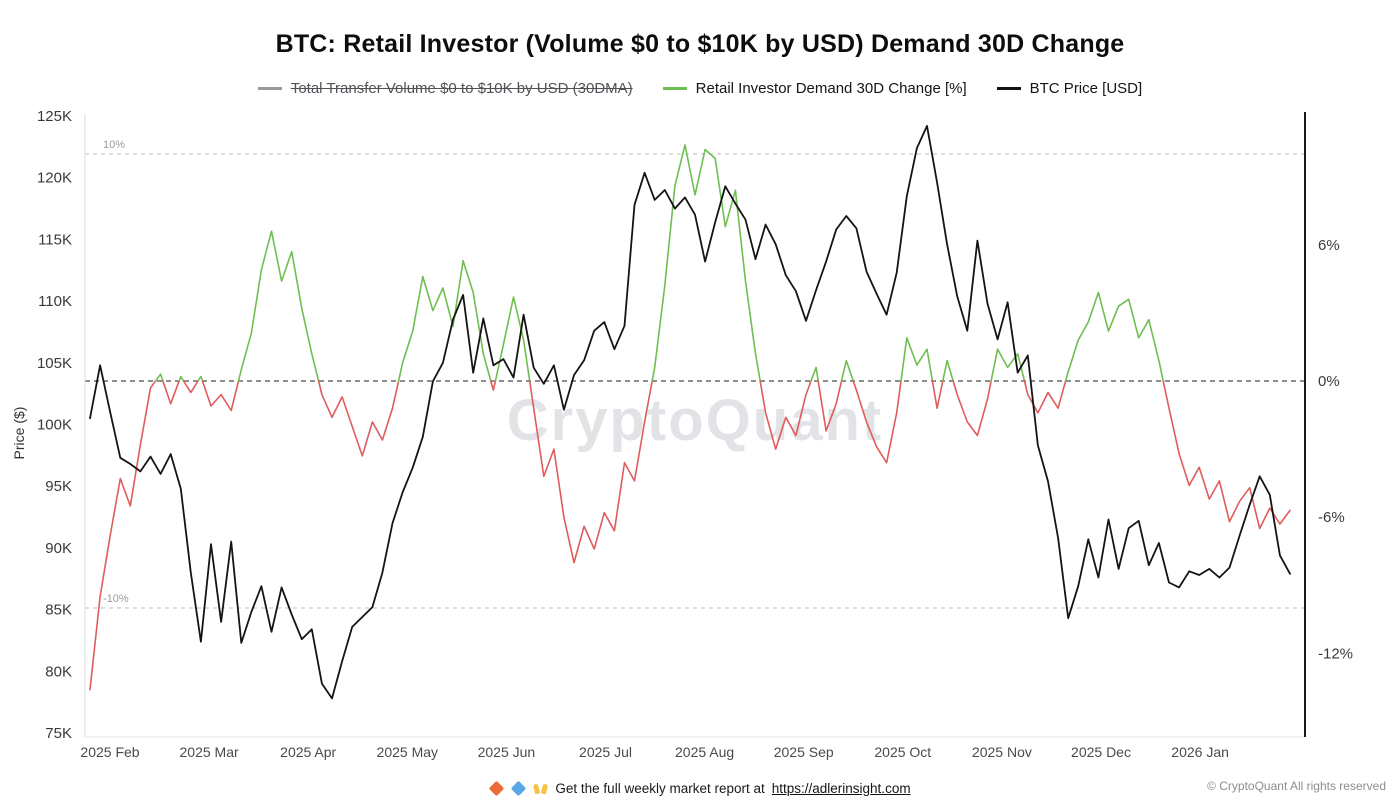 This screenshot has height=812, width=1400. I want to click on price-tick-label: 115K, so click(55, 239).